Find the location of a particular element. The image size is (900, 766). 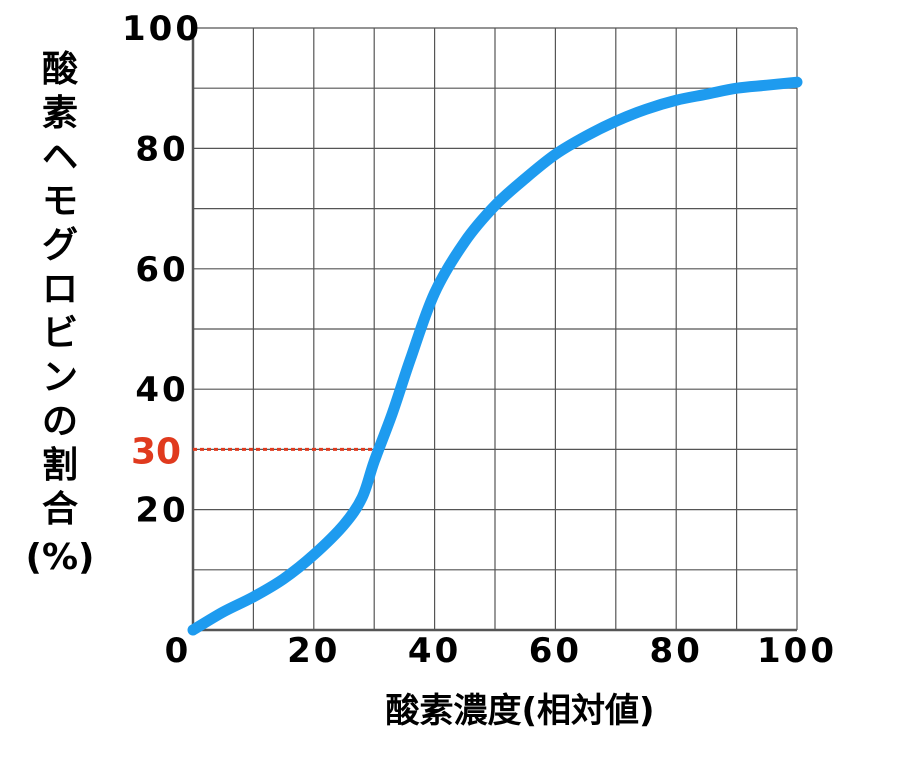

y-tick-label: 20 is located at coordinates (161, 511).